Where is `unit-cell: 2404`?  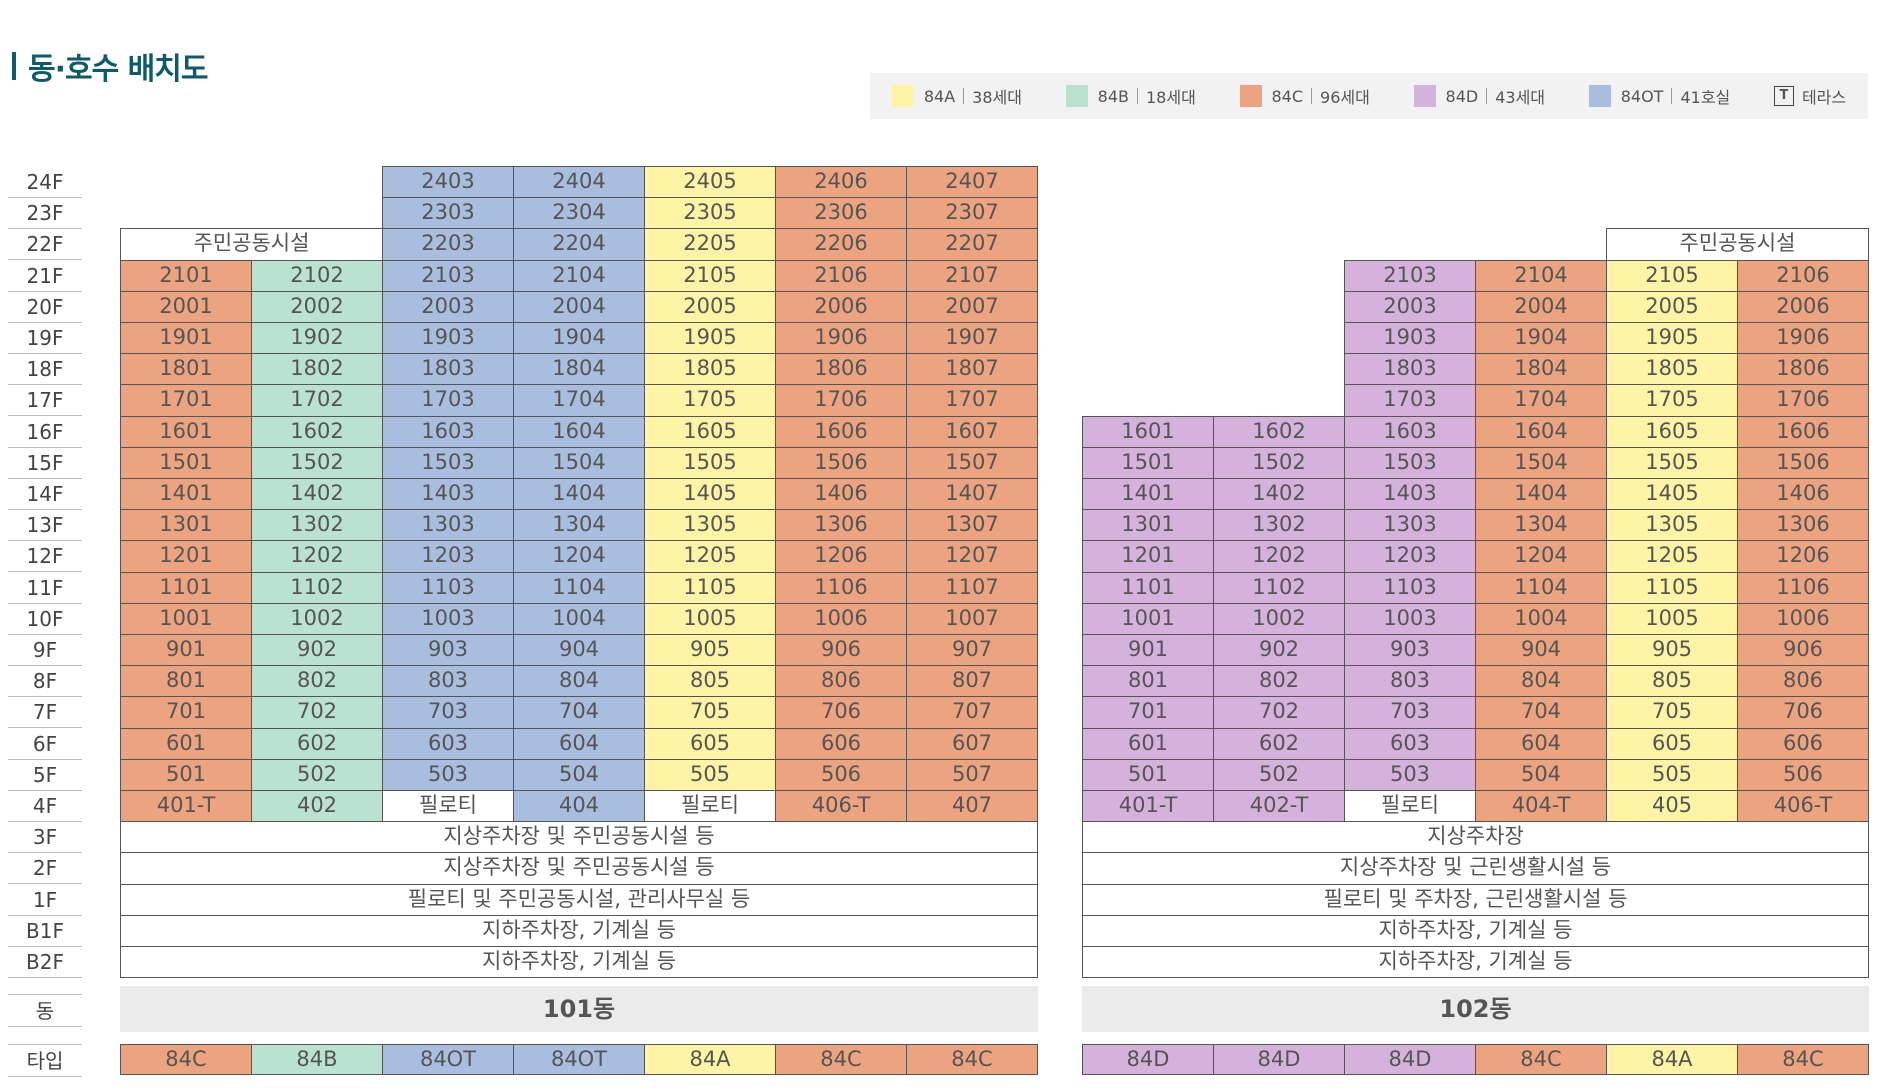
unit-cell: 2404 is located at coordinates (579, 182).